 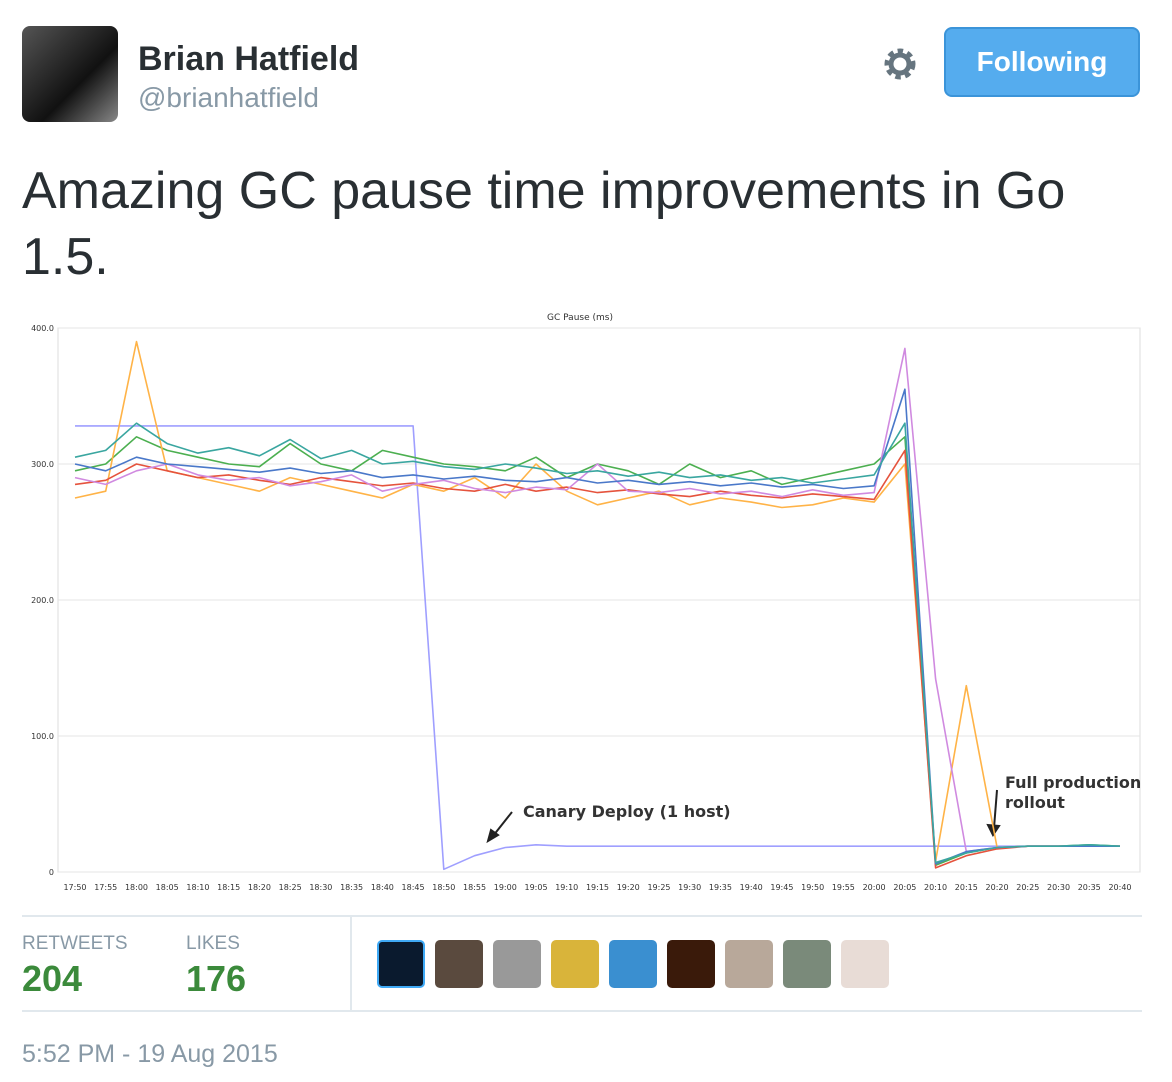 I want to click on likes-count: 176, so click(x=216, y=978).